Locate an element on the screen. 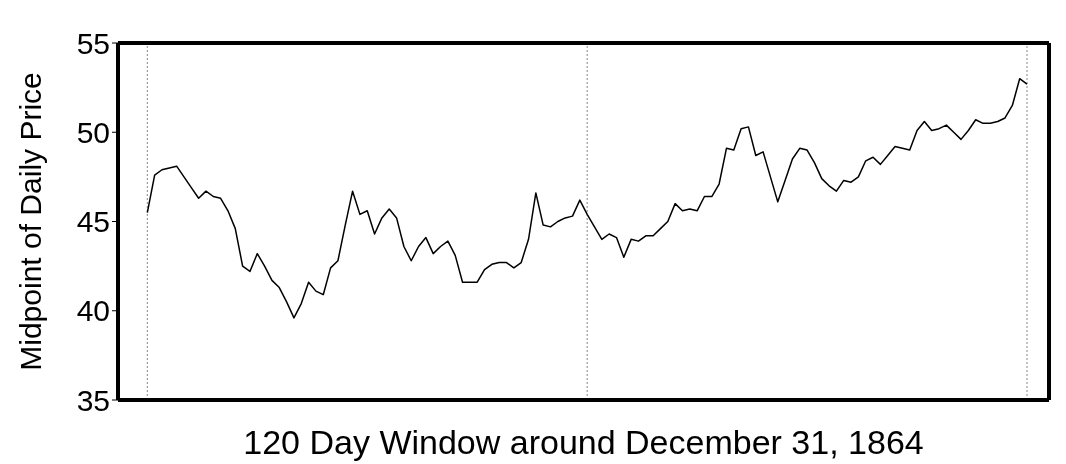  y-tick-label: 50 is located at coordinates (93, 132).